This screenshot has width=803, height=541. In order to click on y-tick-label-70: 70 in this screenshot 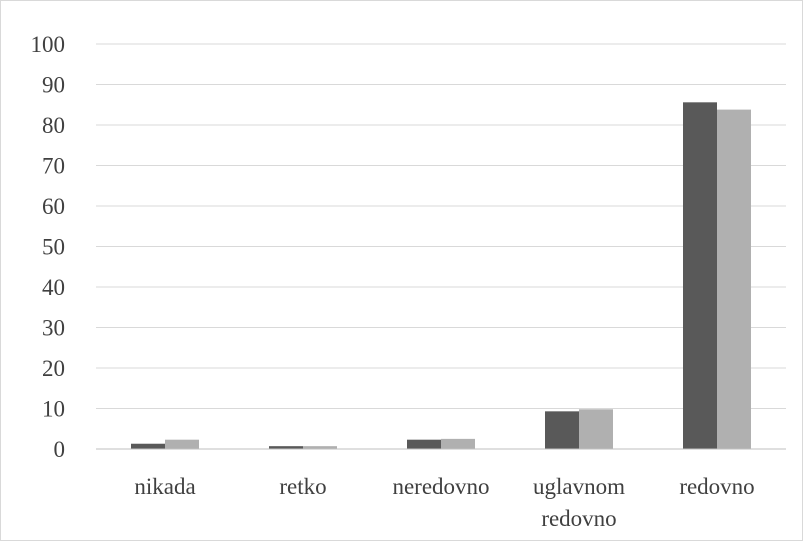, I will do `click(53, 166)`.